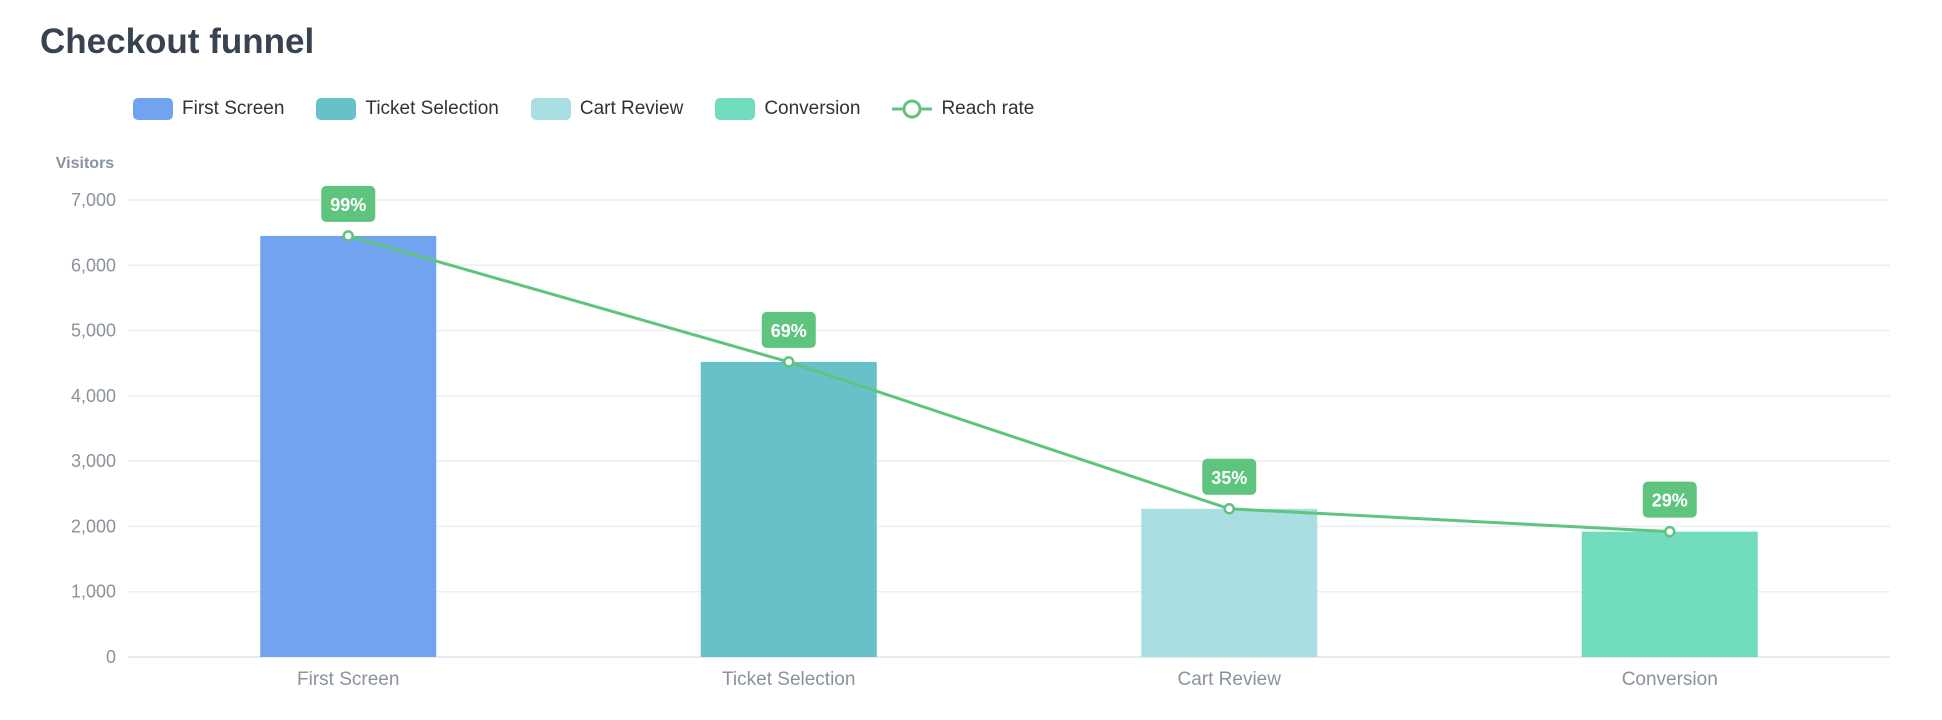  What do you see at coordinates (233, 108) in the screenshot?
I see `legend-label: First Screen` at bounding box center [233, 108].